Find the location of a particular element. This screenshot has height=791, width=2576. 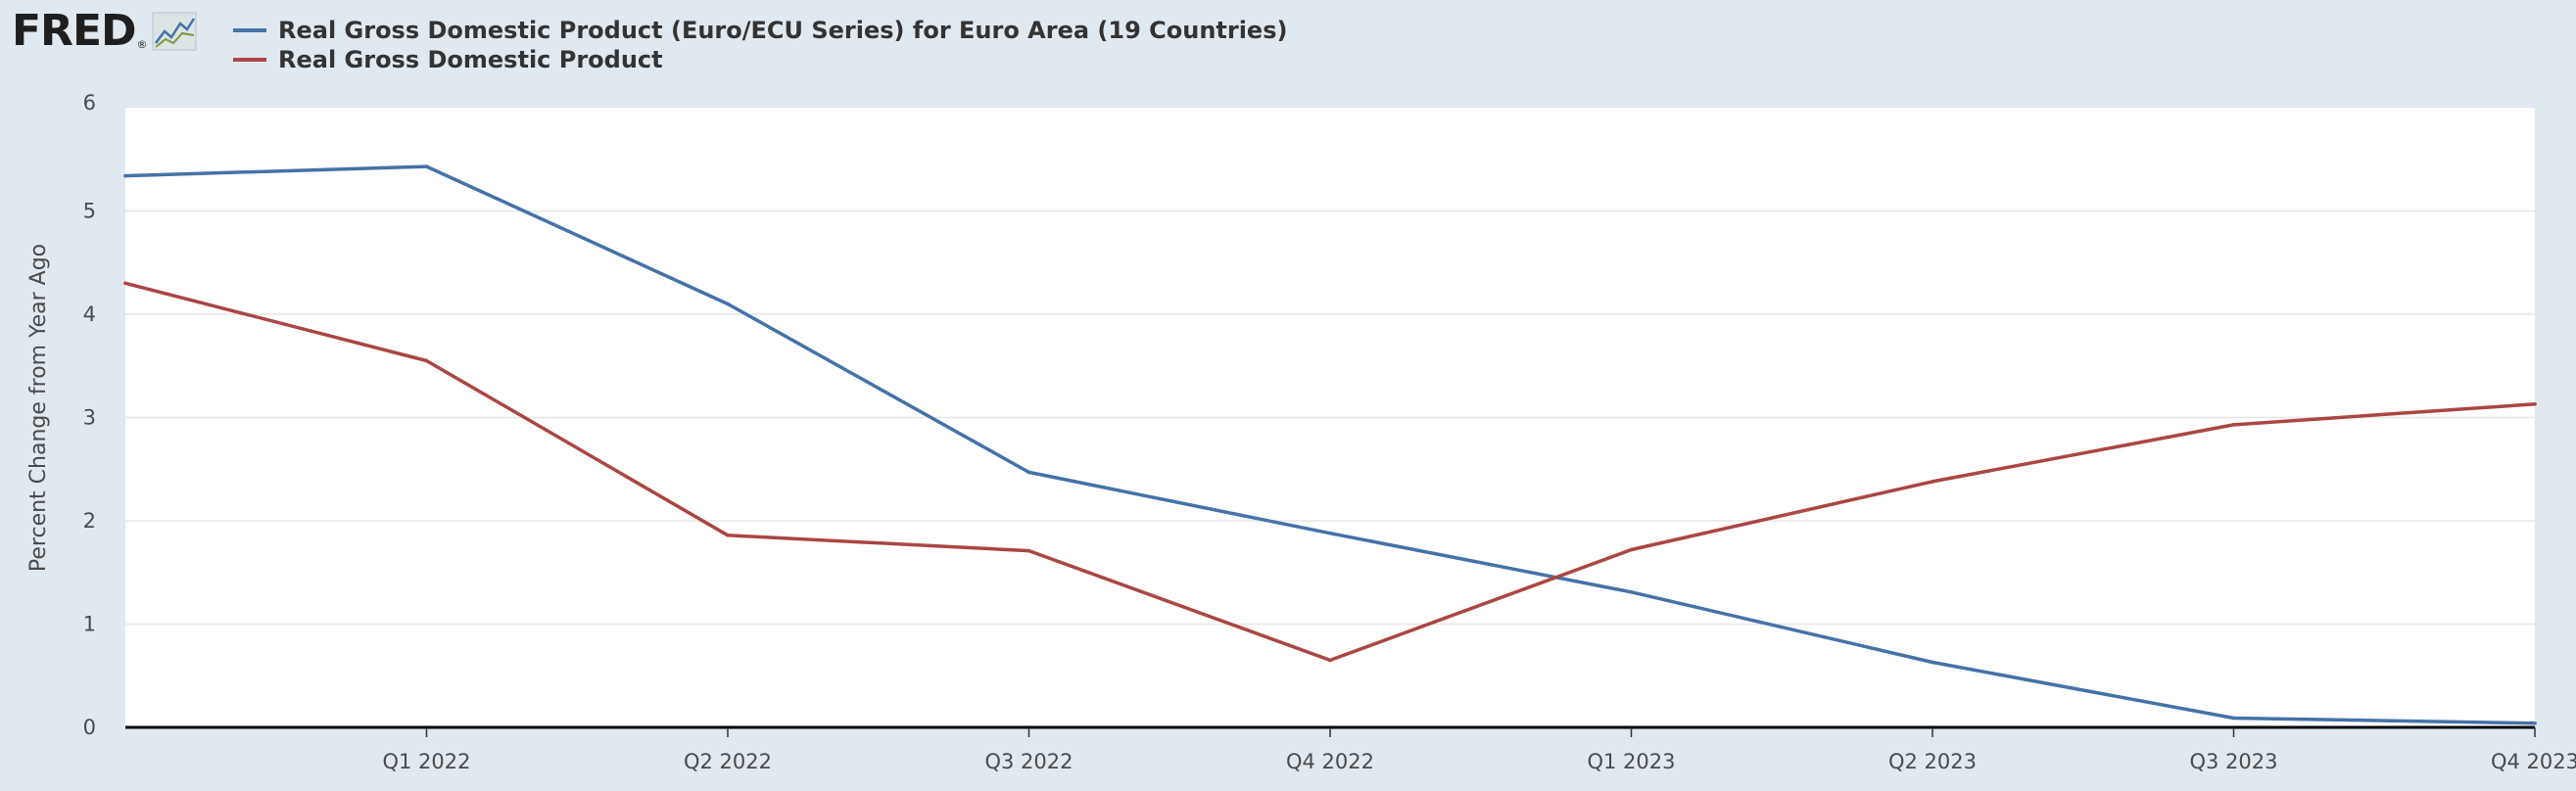

x-tick-label-4: Q1 2023 is located at coordinates (1631, 761).